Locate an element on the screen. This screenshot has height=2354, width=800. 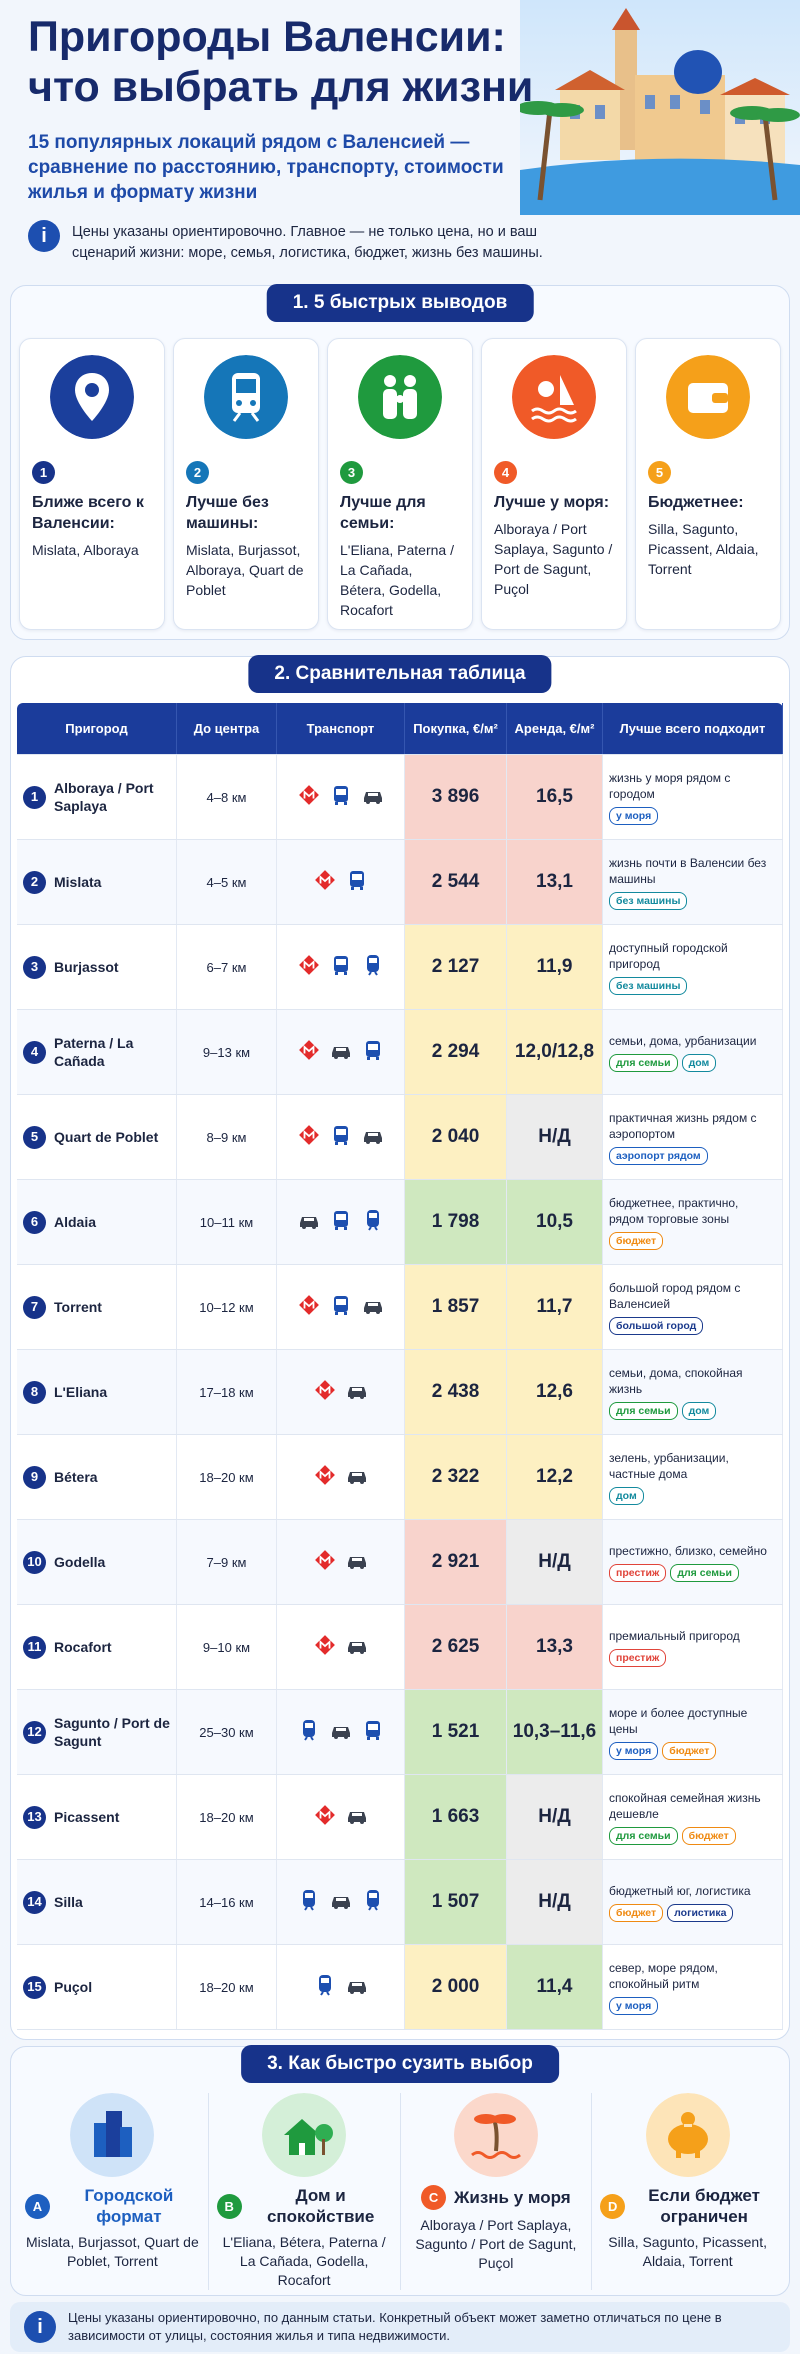
row-number: 11 is located at coordinates (34, 1647).